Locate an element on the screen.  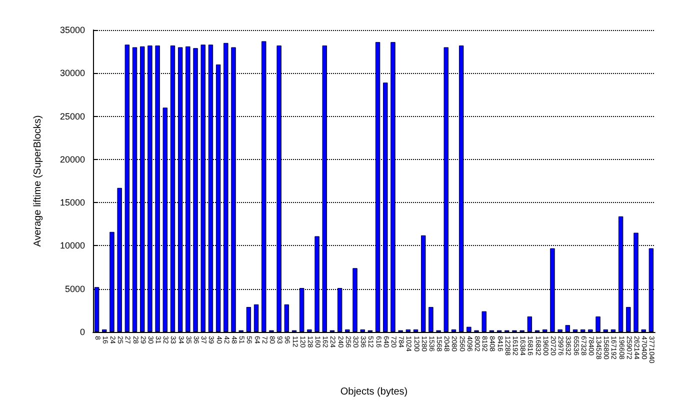
y-tick-label: 20000 is located at coordinates (72, 159).